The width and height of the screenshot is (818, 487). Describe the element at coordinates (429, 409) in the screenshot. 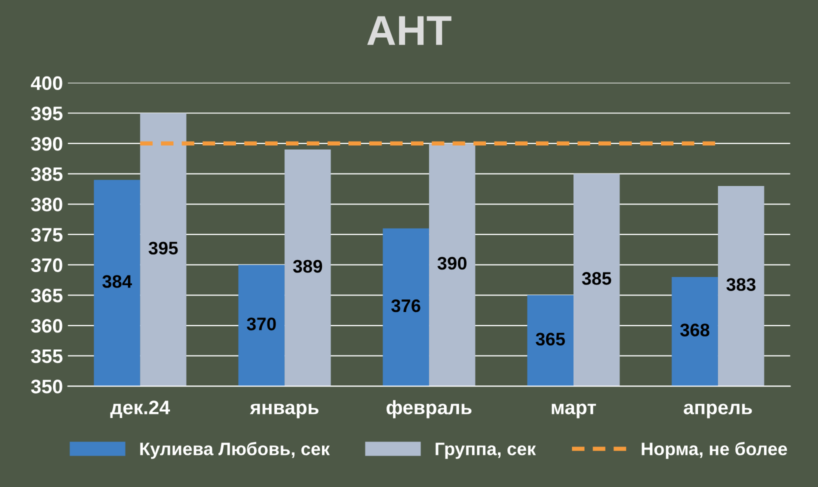

I see `x-tick-label: февраль` at that location.